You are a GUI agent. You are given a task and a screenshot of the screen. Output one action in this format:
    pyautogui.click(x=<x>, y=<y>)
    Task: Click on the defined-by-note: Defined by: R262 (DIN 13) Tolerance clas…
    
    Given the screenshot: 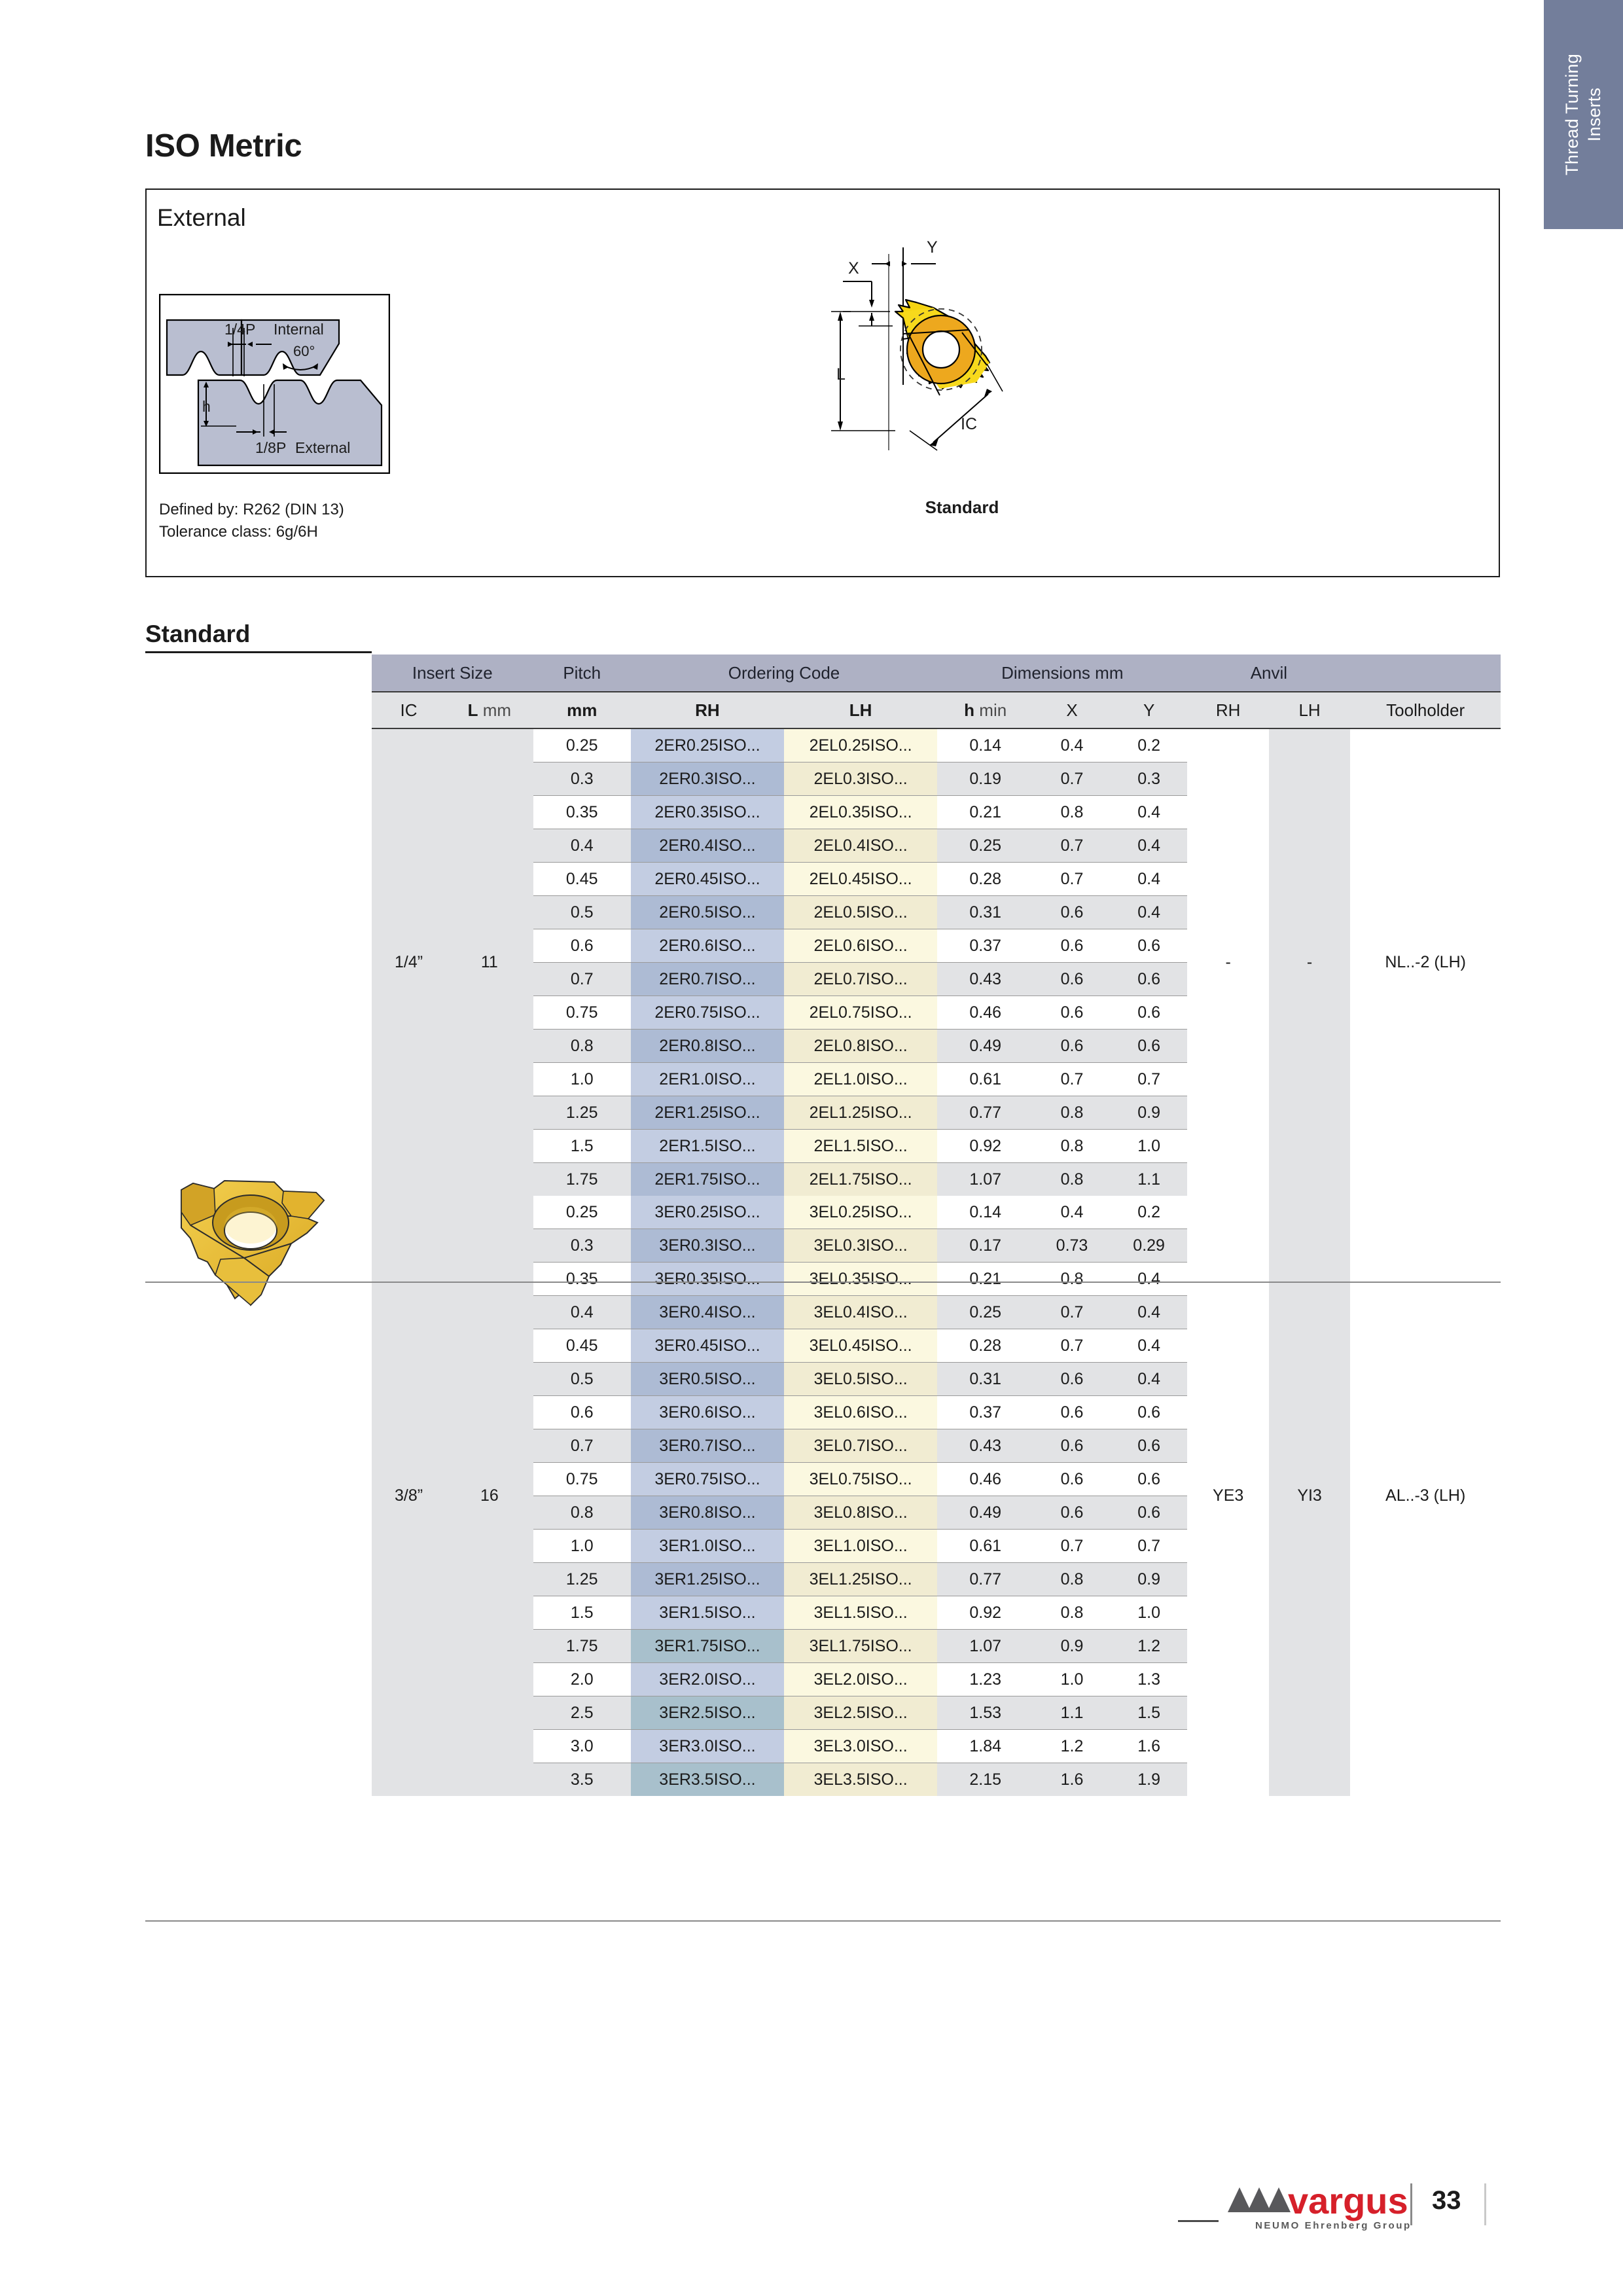 What is the action you would take?
    pyautogui.click(x=252, y=521)
    